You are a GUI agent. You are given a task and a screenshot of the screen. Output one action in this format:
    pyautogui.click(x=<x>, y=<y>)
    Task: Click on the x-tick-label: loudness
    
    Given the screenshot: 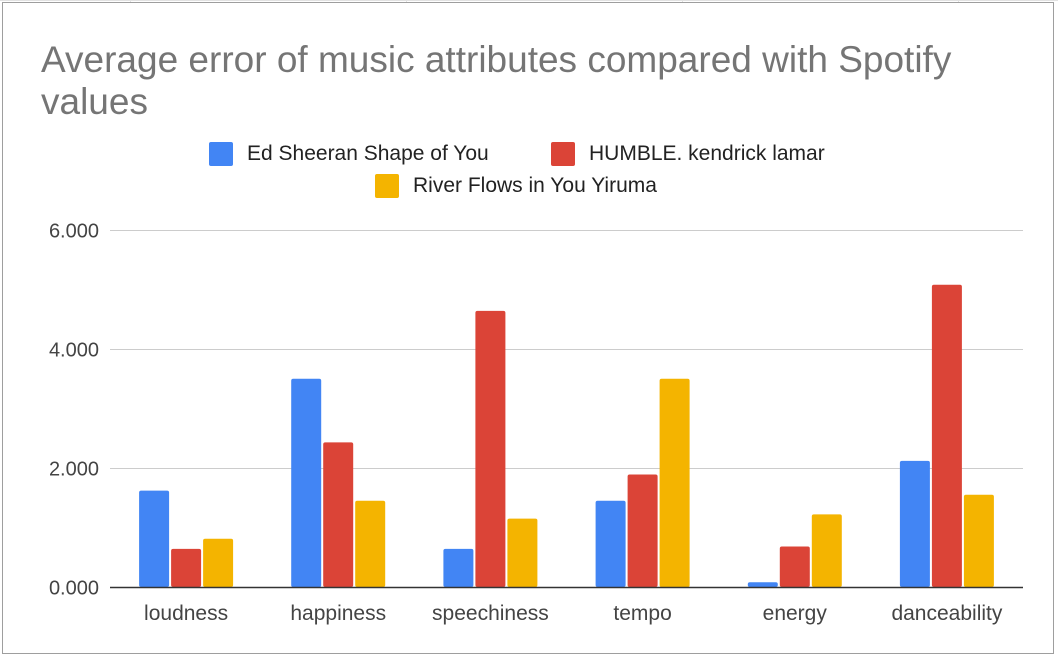 What is the action you would take?
    pyautogui.click(x=186, y=613)
    